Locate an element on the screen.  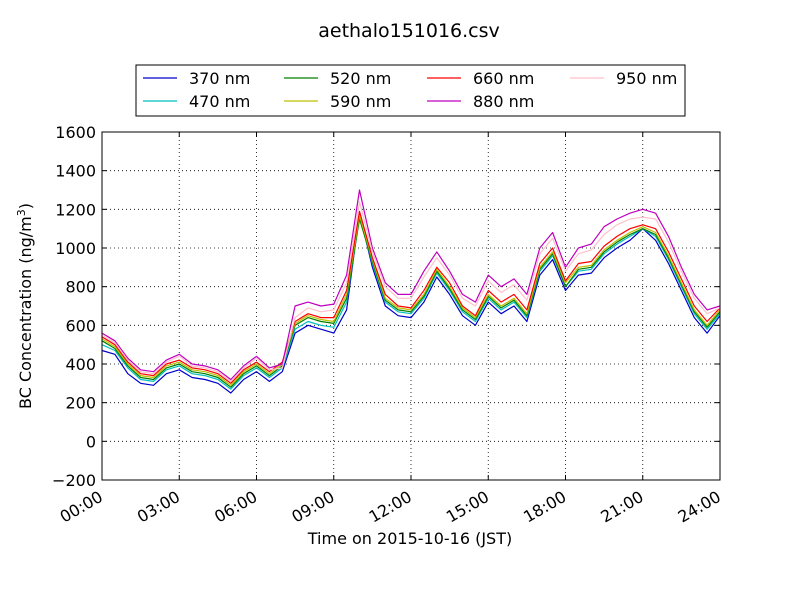
y-tick-label: 200 is located at coordinates (80, 403).